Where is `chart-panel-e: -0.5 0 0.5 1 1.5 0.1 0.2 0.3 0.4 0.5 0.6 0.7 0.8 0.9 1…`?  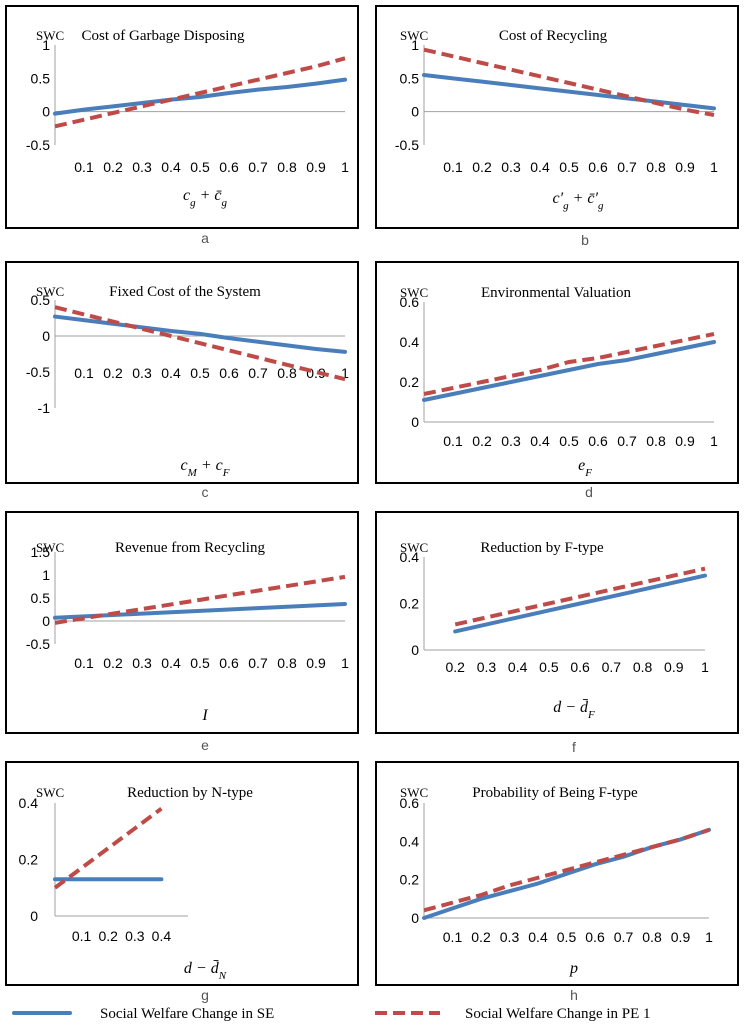
chart-panel-e: -0.5 0 0.5 1 1.5 0.1 0.2 0.3 0.4 0.5 0.6 0.7 0.8 0.9 1… is located at coordinates (182, 632).